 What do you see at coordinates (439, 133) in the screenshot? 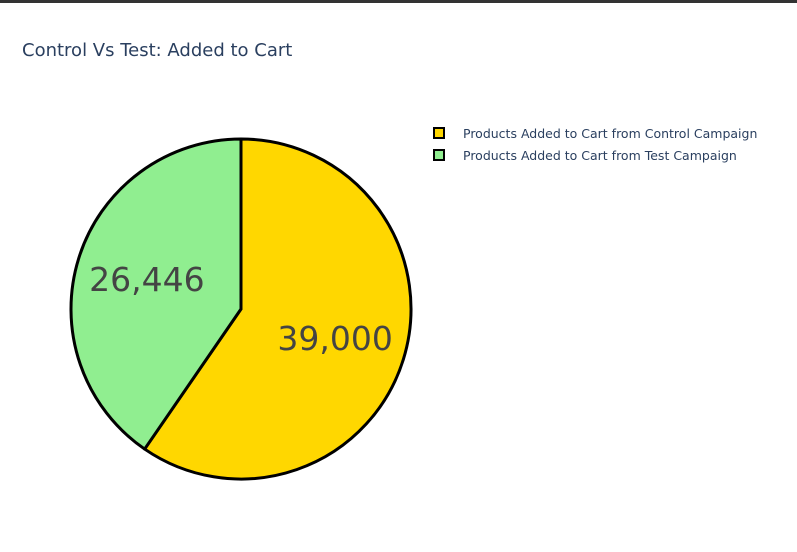
I see `legend-swatch-control` at bounding box center [439, 133].